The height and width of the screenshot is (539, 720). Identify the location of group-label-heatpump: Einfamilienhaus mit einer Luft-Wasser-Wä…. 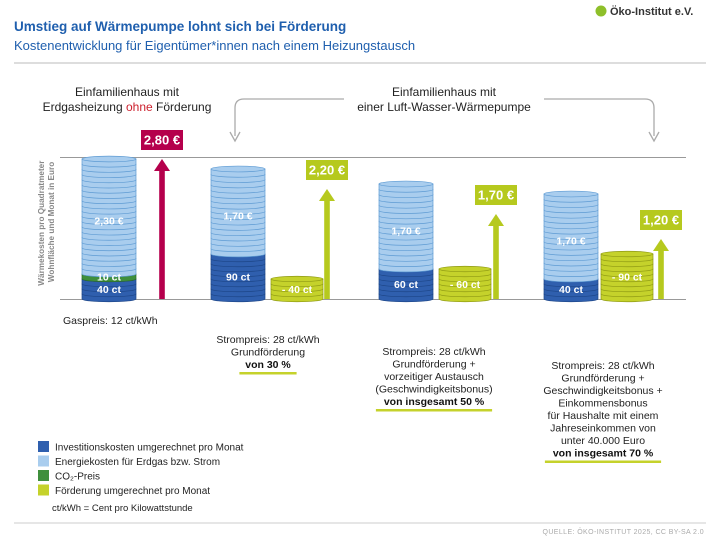
(444, 114).